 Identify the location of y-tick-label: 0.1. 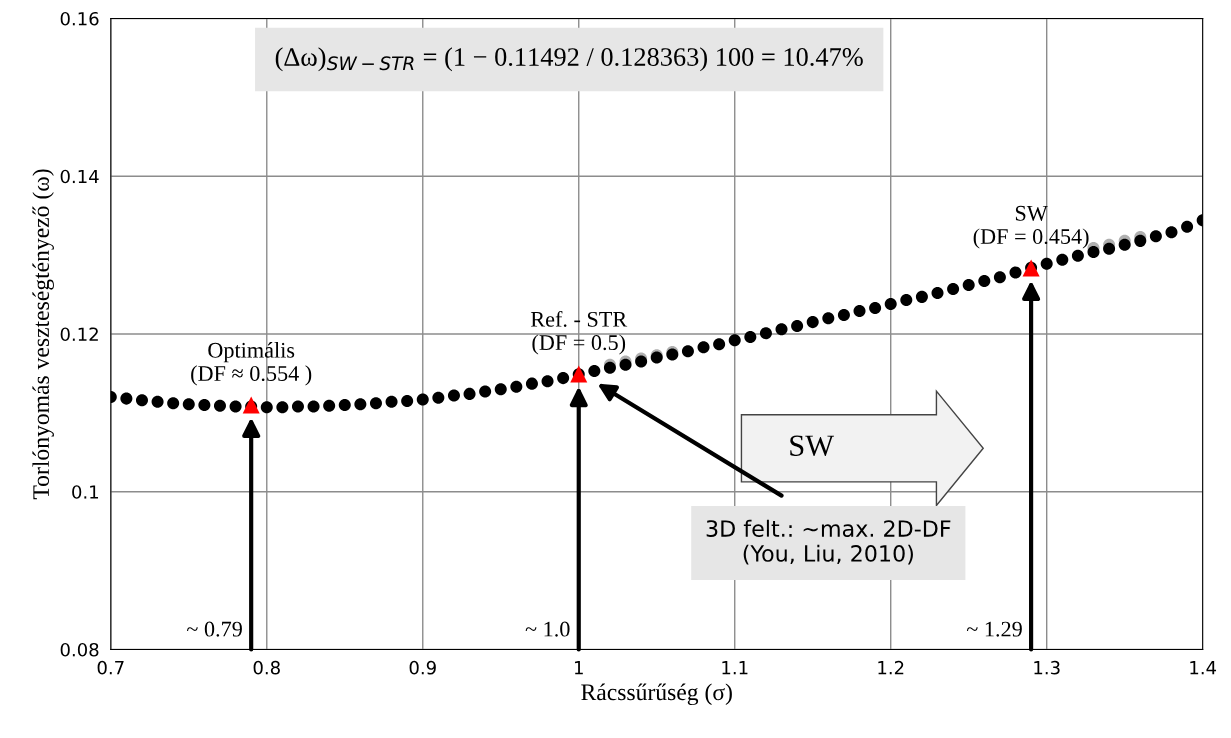
(85, 492).